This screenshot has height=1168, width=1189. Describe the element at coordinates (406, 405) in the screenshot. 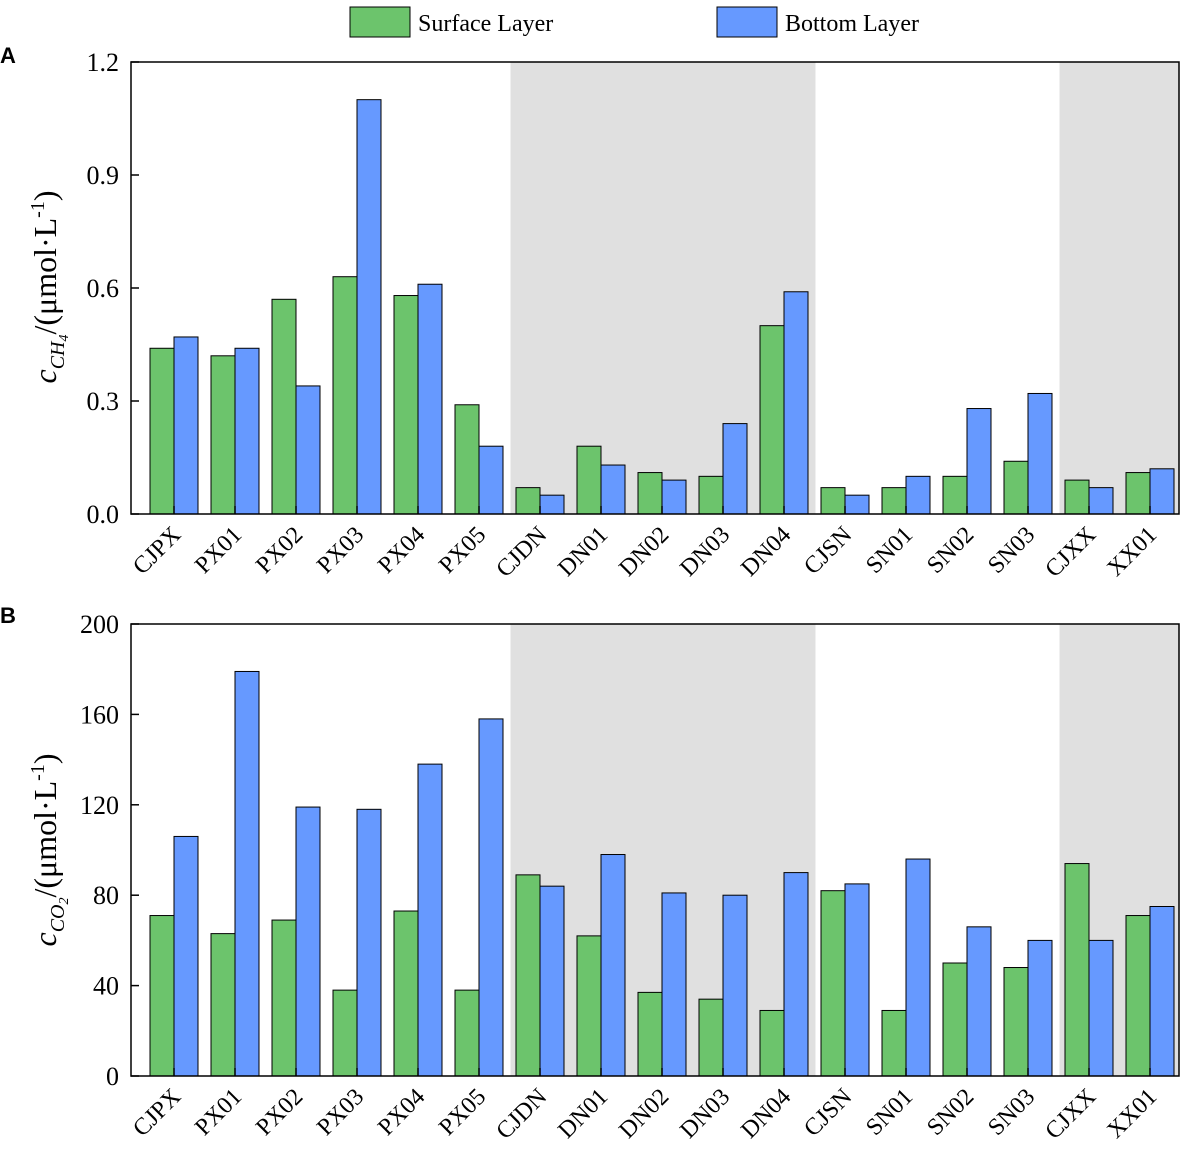

I see `panel-a-bar-surface-px04` at that location.